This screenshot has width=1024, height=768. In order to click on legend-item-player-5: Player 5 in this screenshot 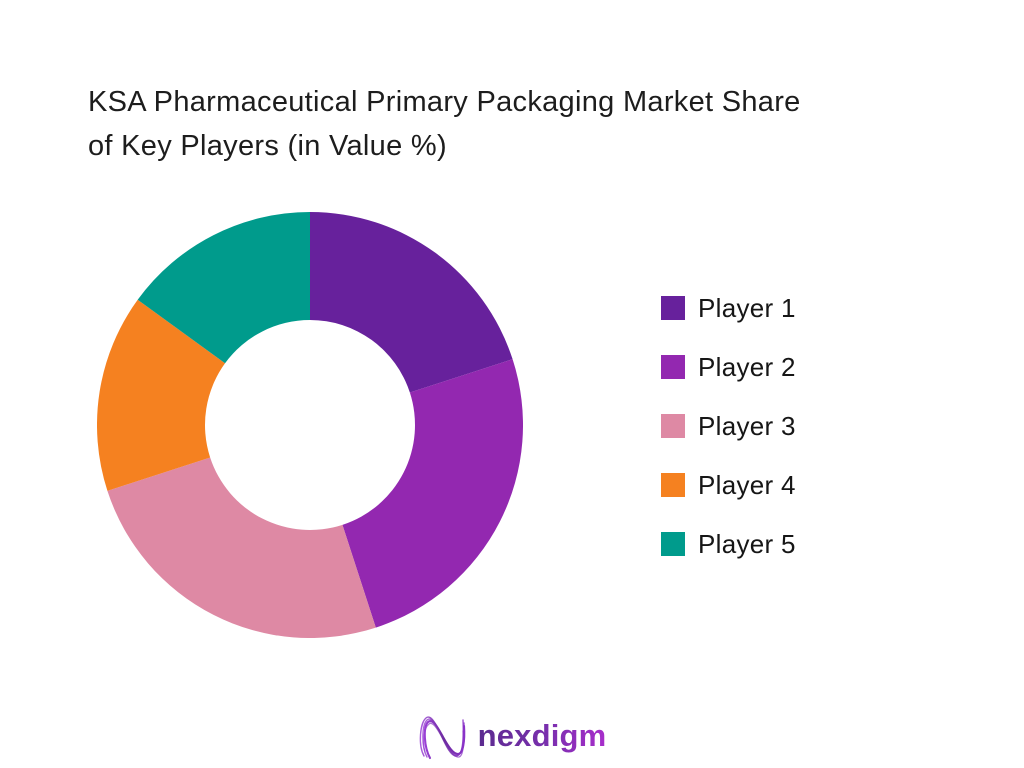, I will do `click(728, 544)`.